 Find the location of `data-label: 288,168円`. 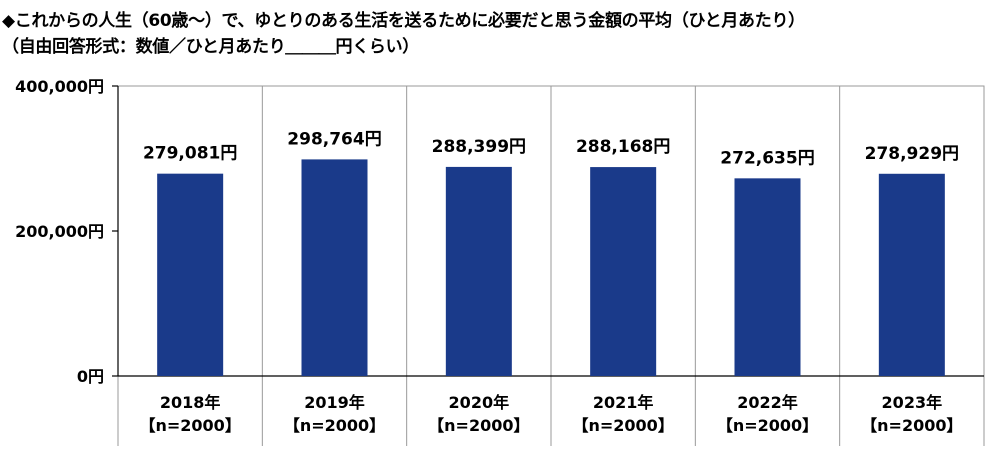

data-label: 288,168円 is located at coordinates (623, 147).